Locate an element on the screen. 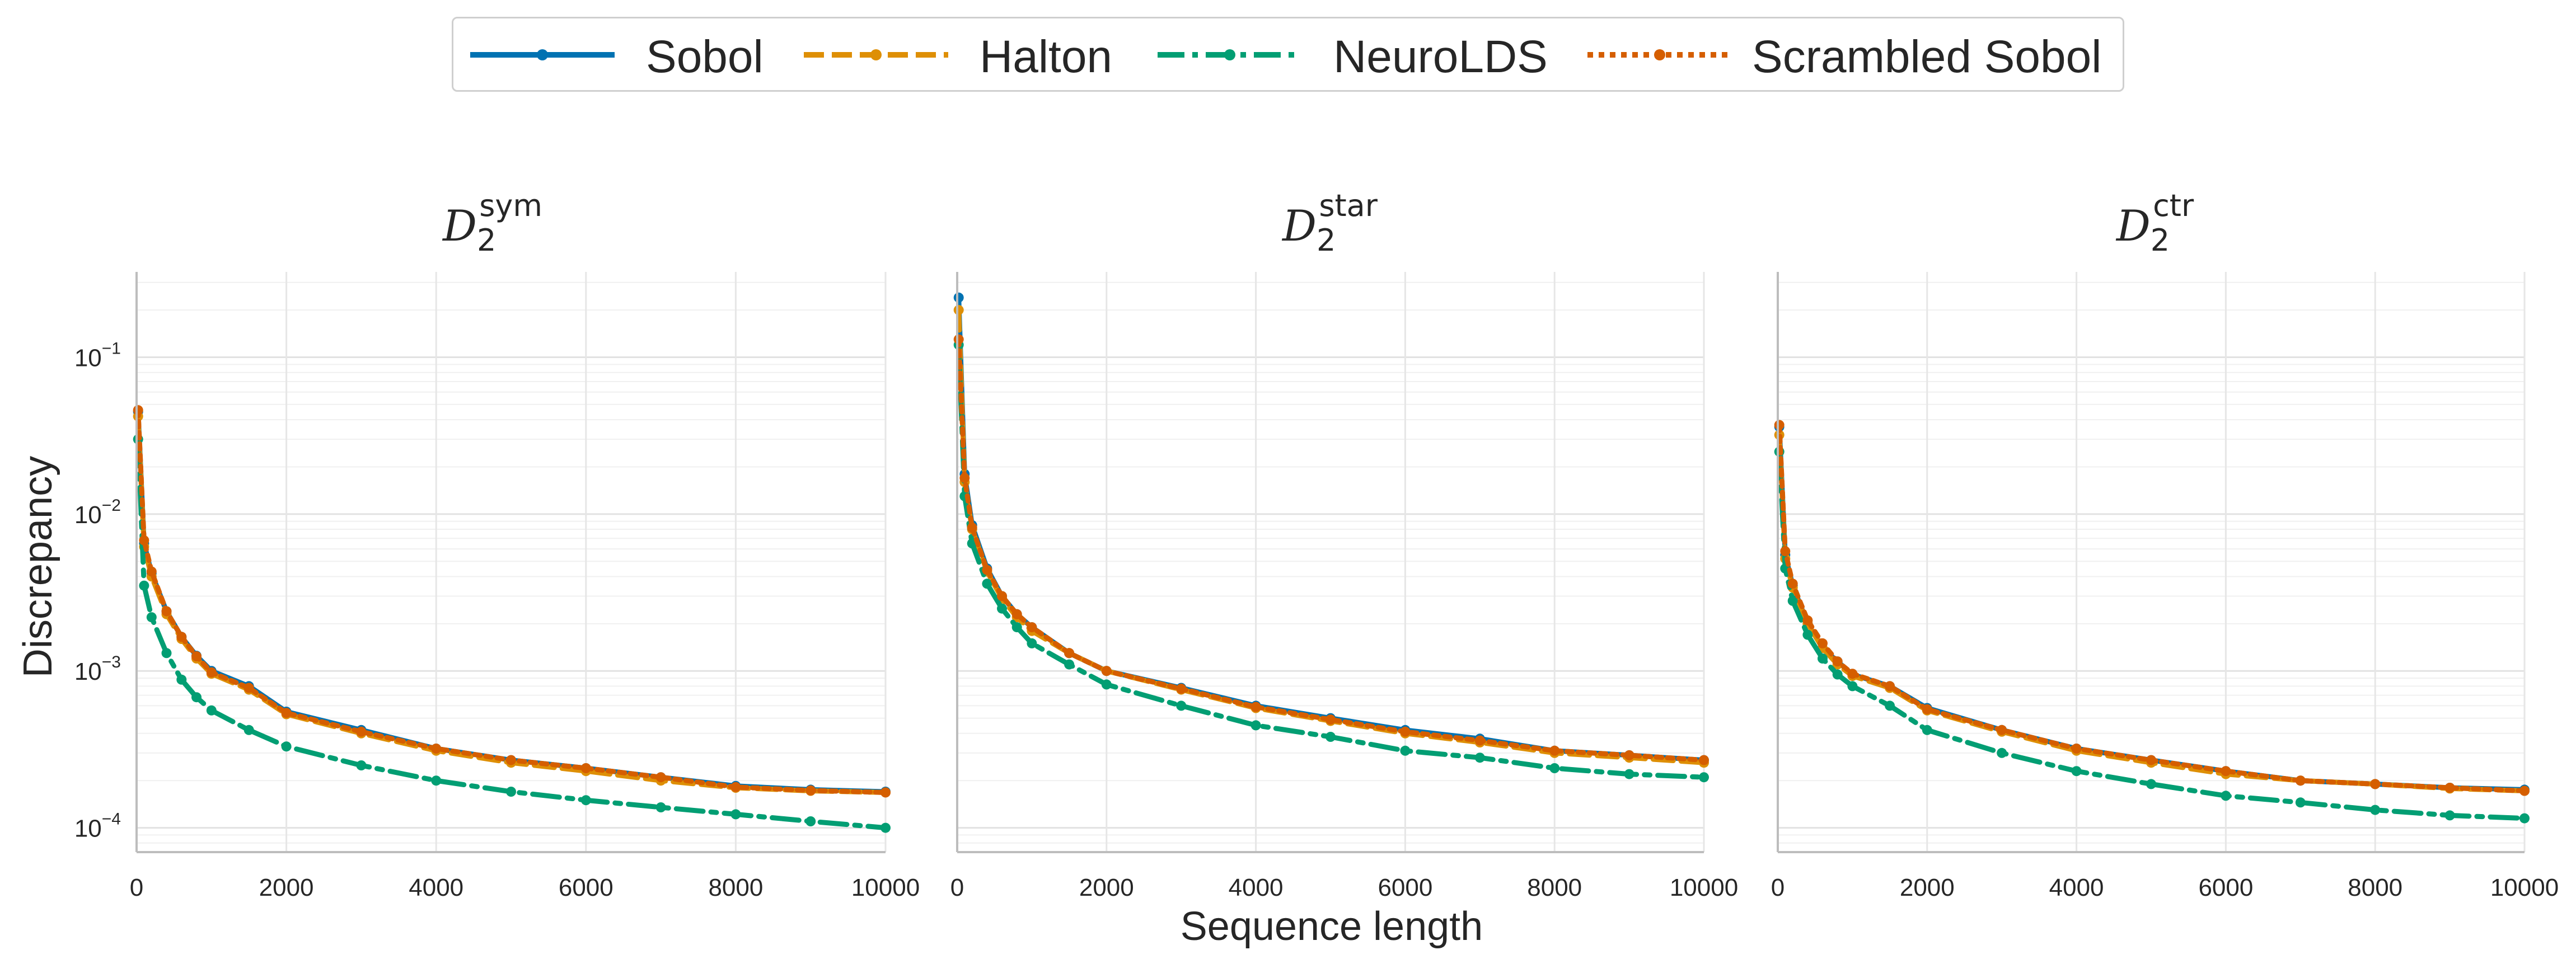 The image size is (2576, 964). subplot-title-ctr: D2ctr is located at coordinates (2154, 223).